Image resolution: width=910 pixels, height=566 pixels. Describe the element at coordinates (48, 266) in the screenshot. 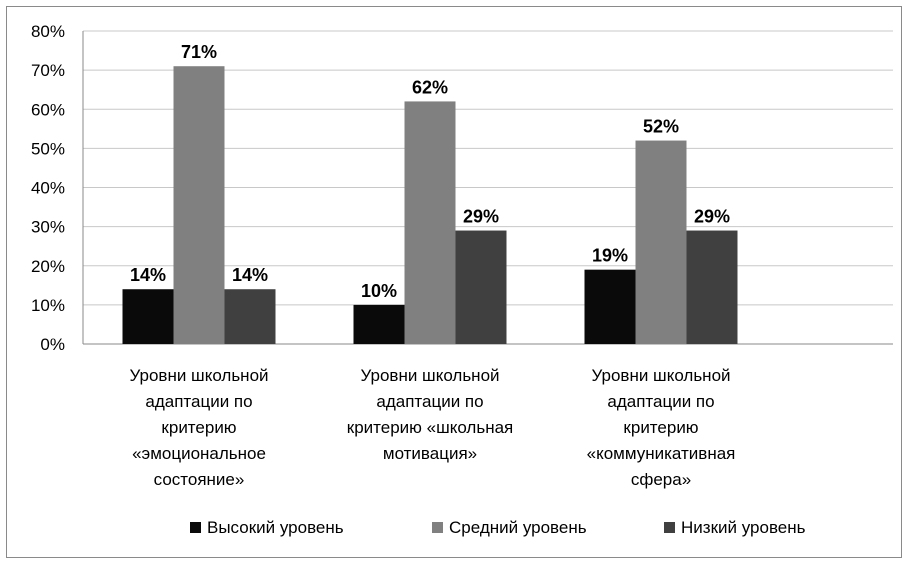

I see `y-tick-label: 20%` at that location.